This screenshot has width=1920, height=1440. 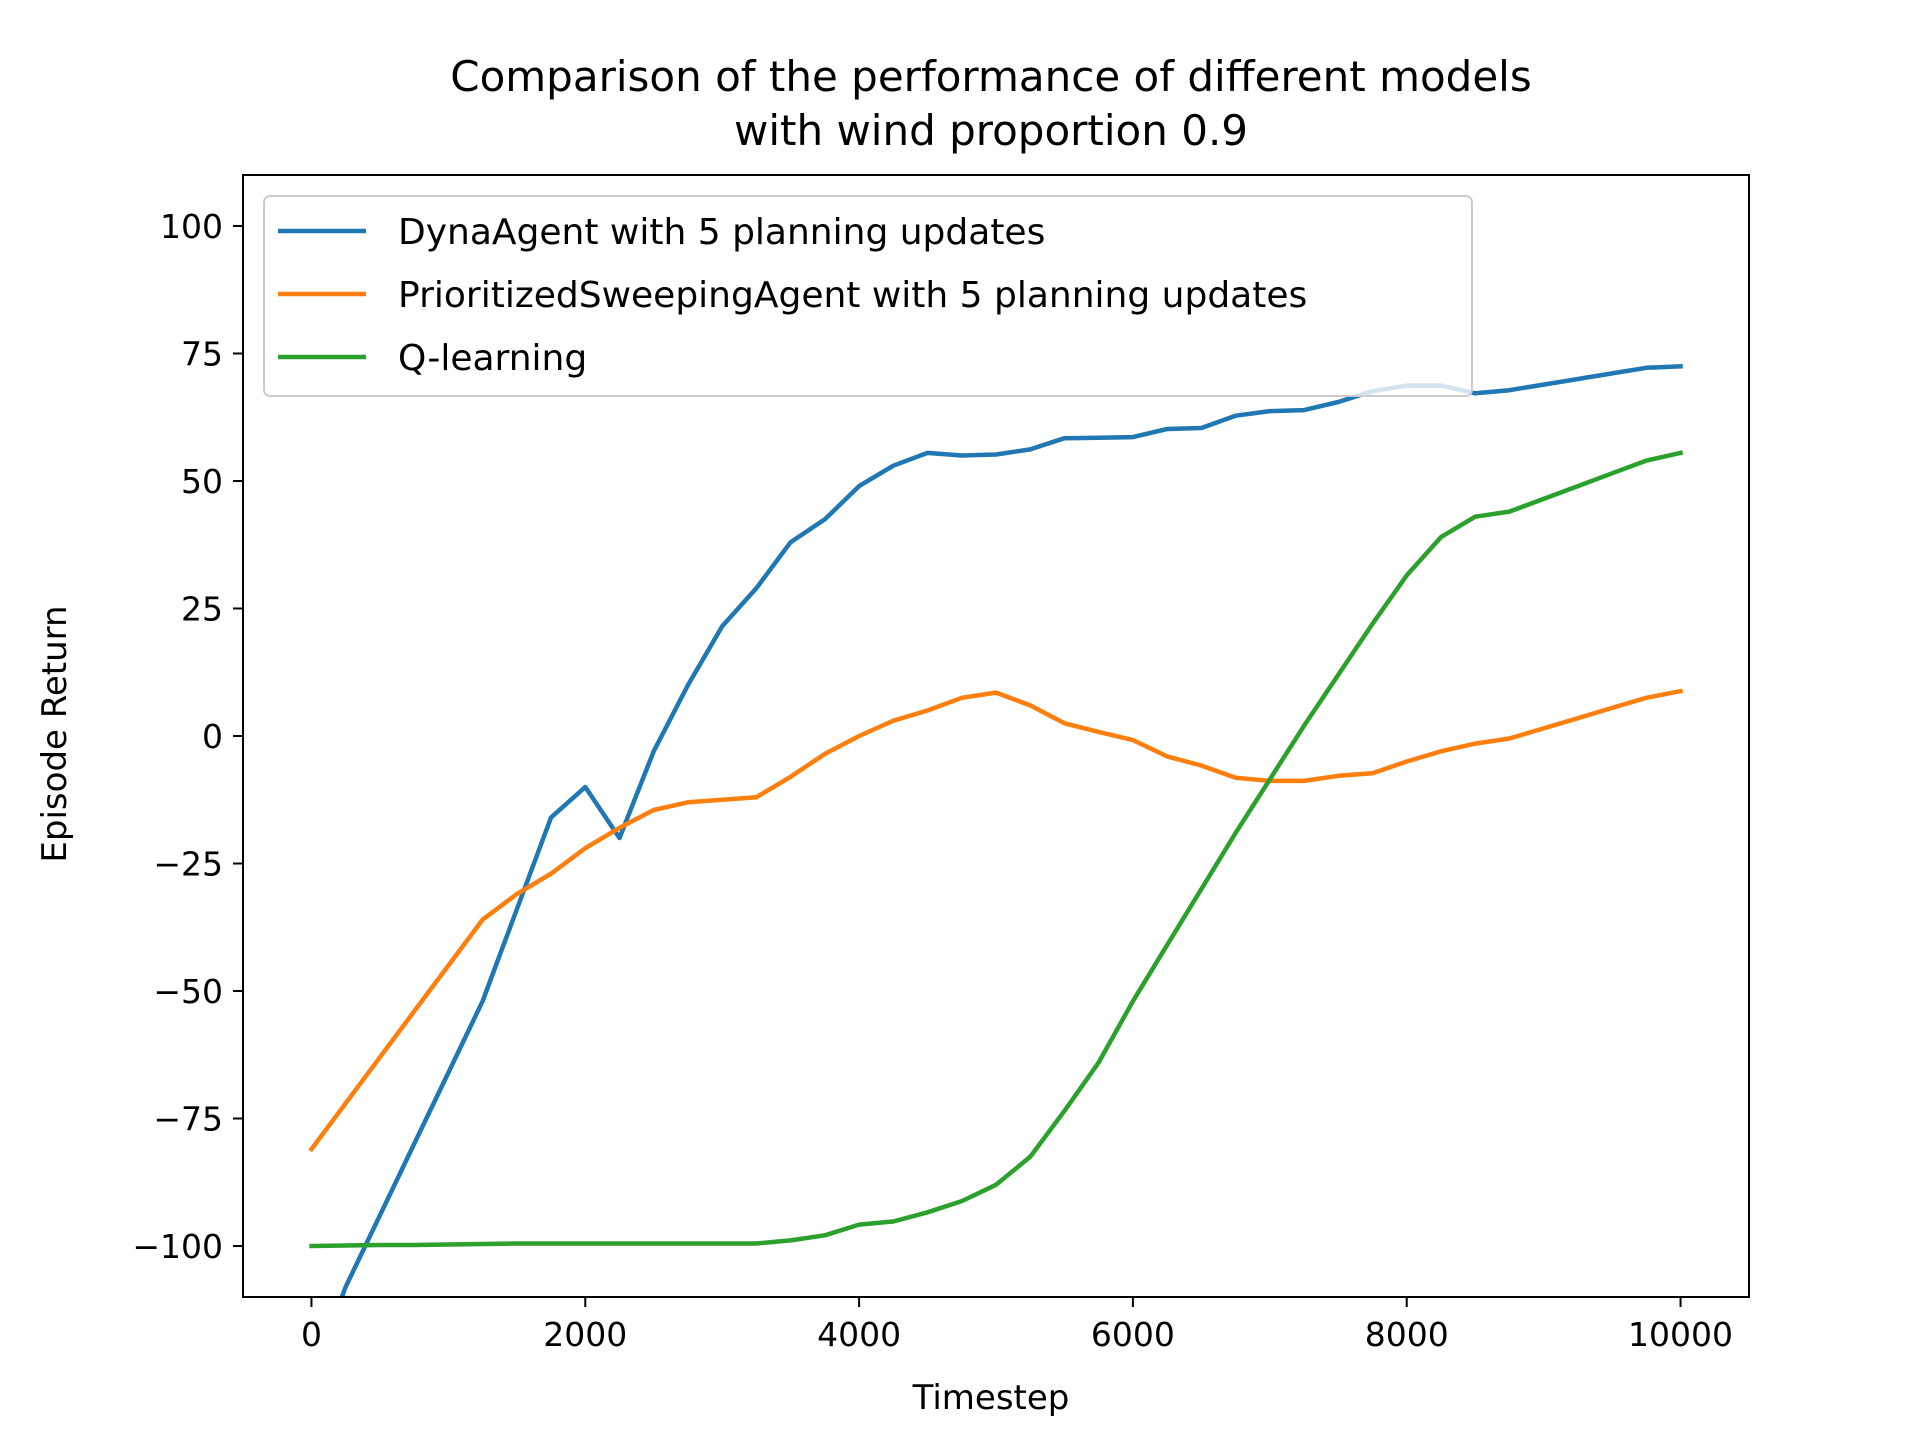 I want to click on y-tick-label: 75, so click(x=202, y=354).